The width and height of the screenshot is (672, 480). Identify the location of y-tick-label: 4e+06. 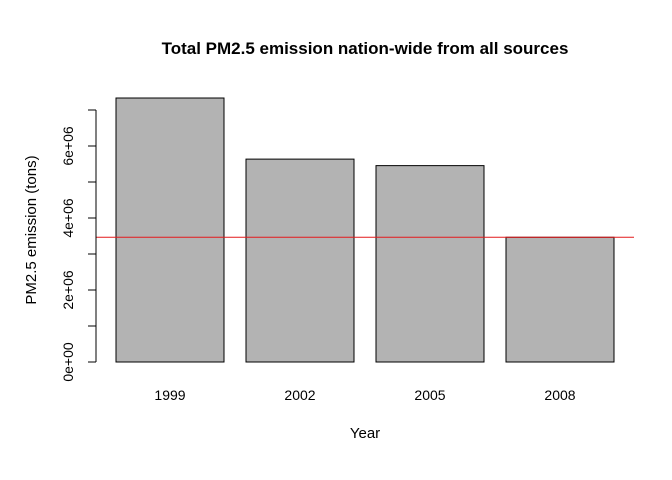
(68, 218).